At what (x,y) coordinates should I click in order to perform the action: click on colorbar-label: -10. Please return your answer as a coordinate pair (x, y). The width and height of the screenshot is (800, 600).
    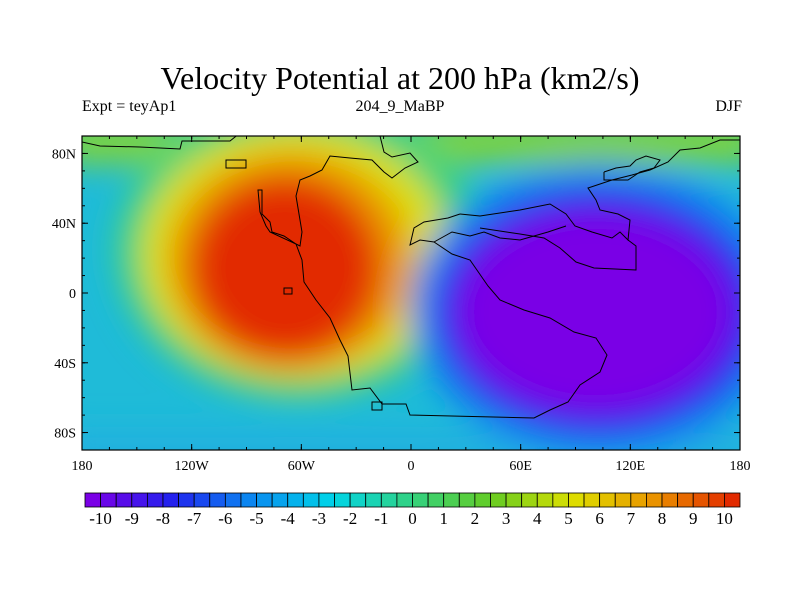
    Looking at the image, I should click on (100, 518).